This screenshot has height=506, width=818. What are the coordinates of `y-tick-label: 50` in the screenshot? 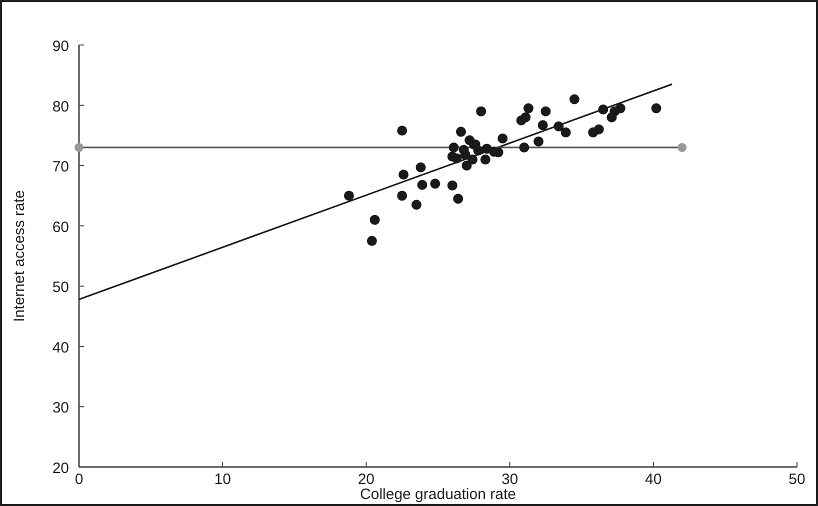 It's located at (60, 287).